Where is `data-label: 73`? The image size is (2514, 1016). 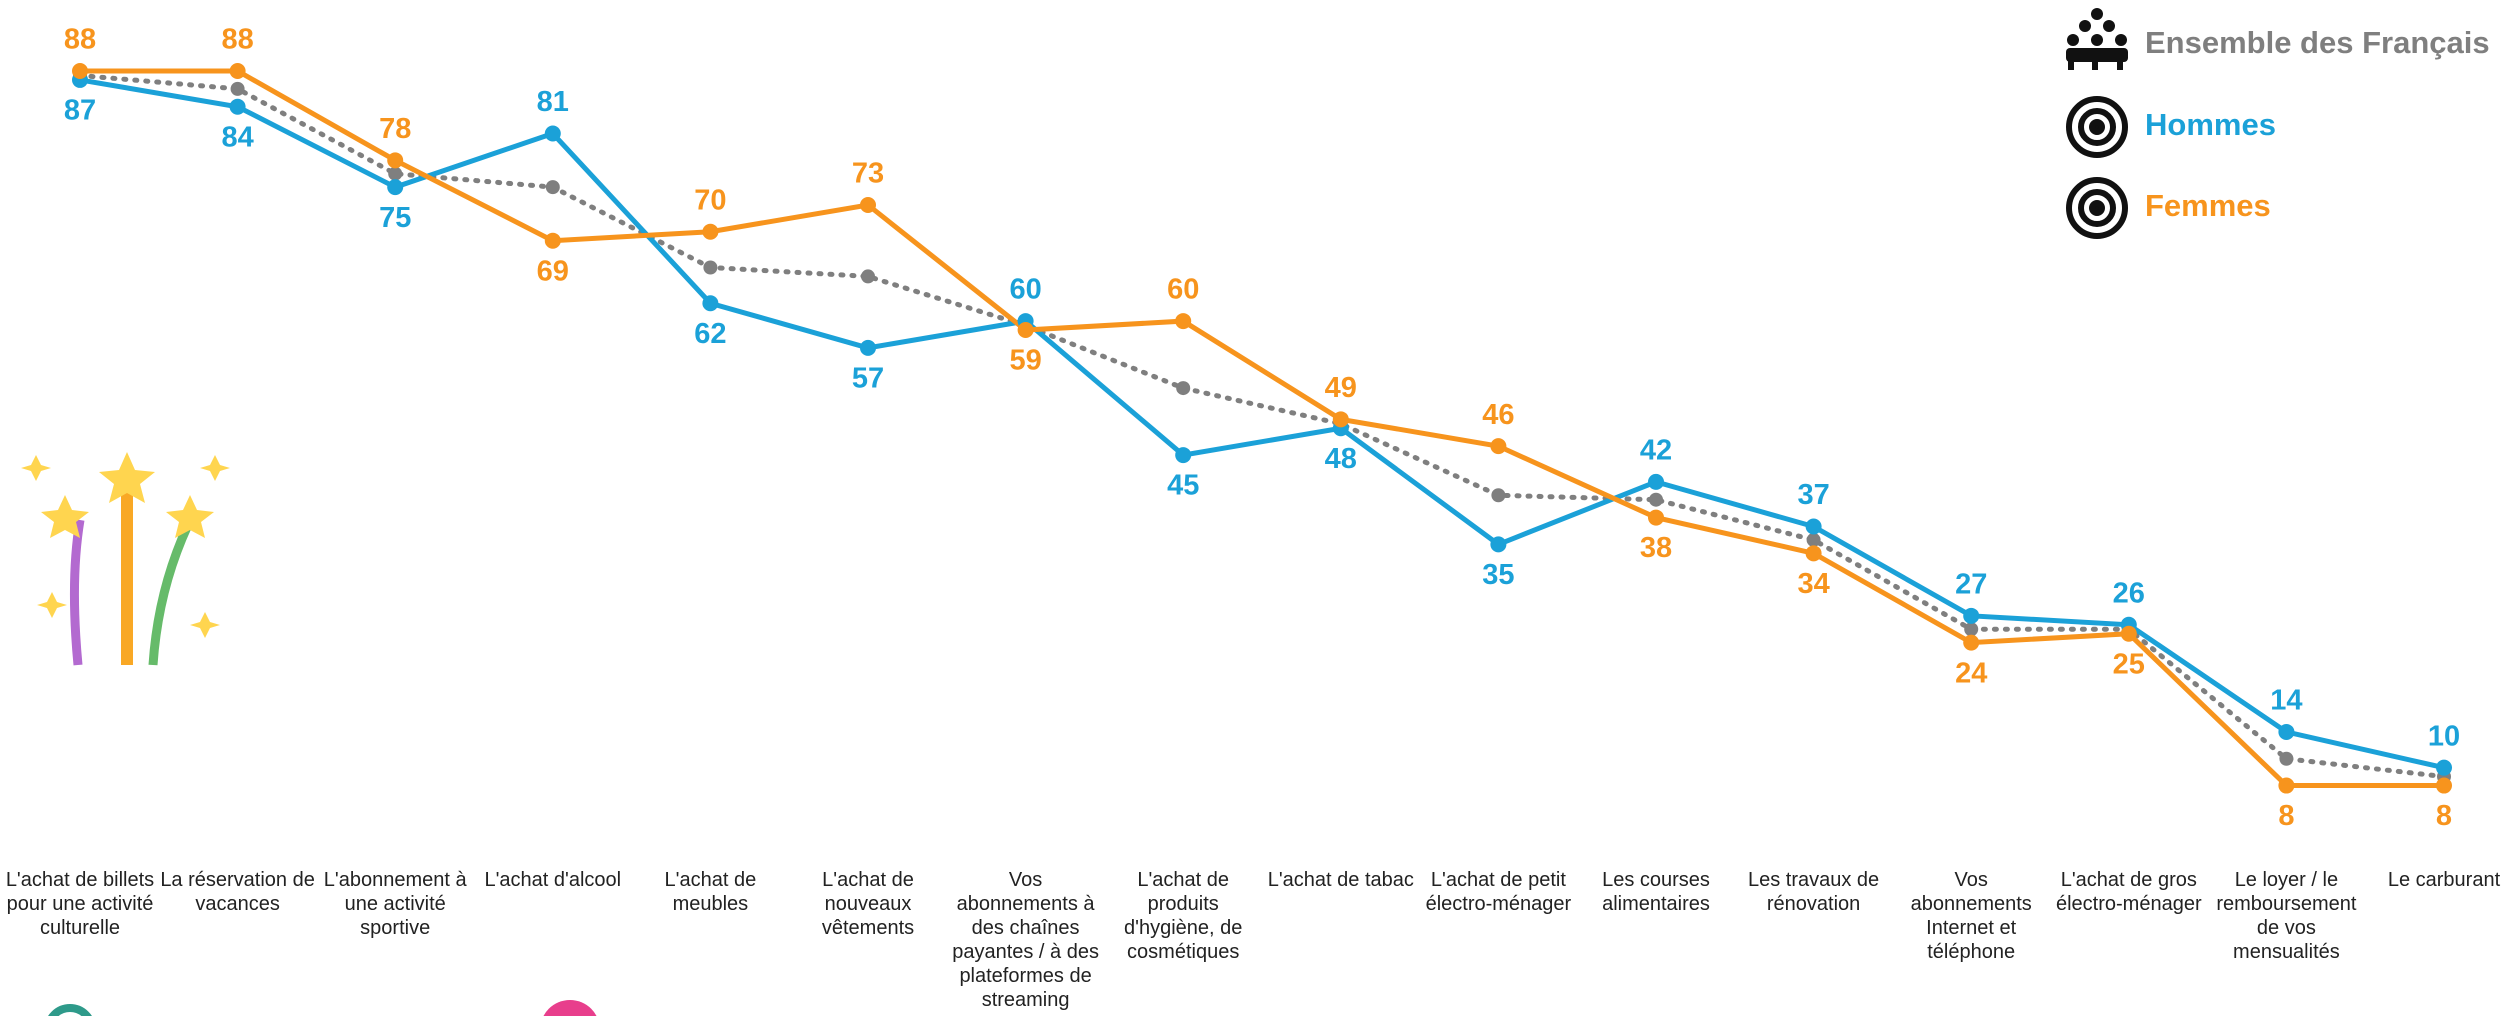 data-label: 73 is located at coordinates (868, 174).